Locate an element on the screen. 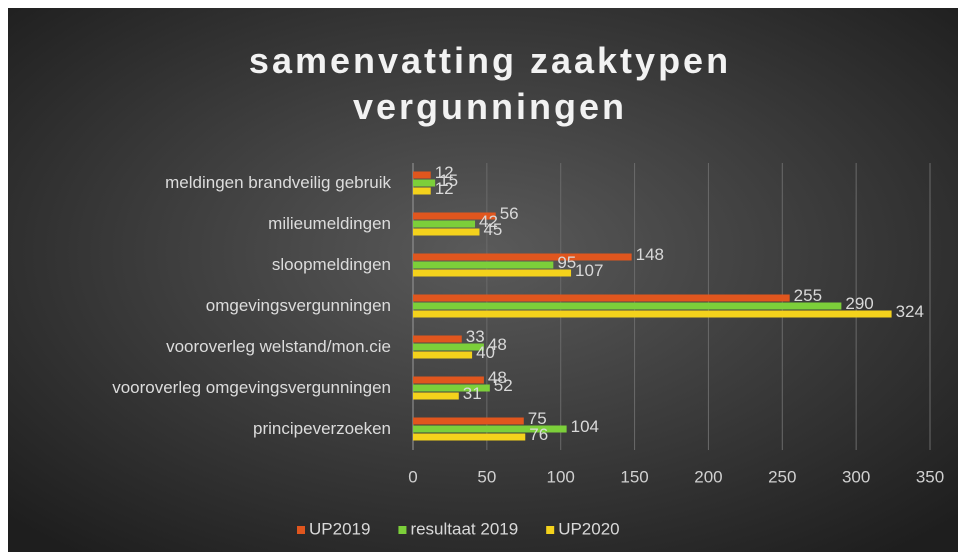 The height and width of the screenshot is (559, 966). data-label: 107 is located at coordinates (589, 270).